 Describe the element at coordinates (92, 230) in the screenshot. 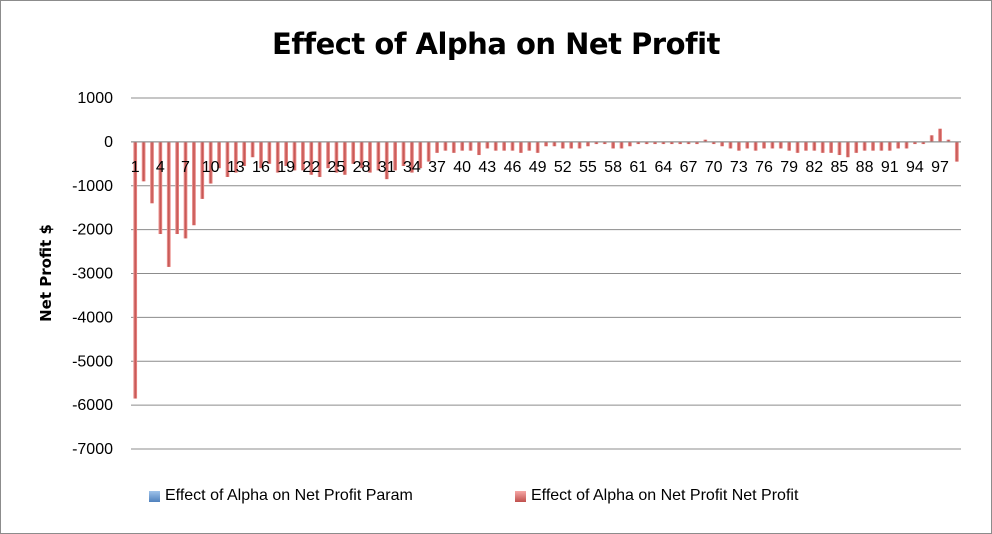

I see `y-tick-label: -2000` at that location.